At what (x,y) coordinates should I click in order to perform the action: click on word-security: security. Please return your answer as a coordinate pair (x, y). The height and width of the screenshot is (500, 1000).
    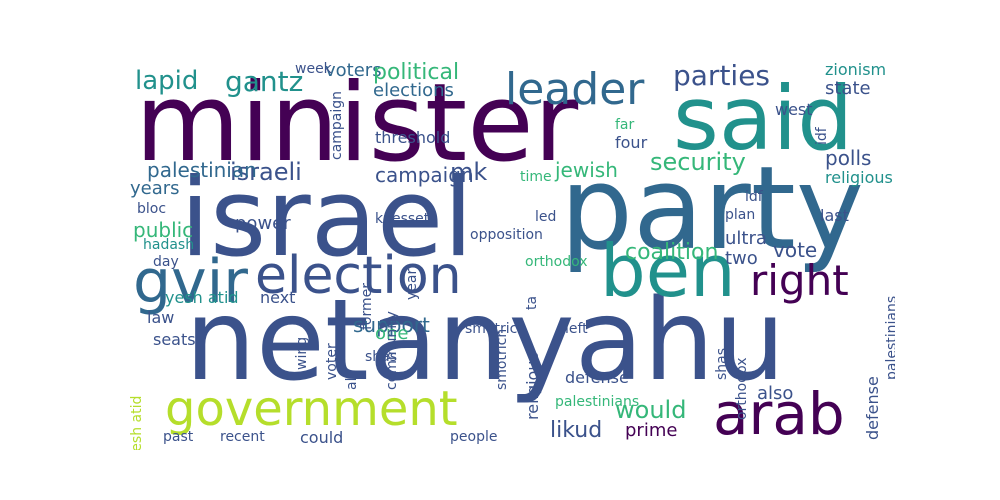
    Looking at the image, I should click on (698, 162).